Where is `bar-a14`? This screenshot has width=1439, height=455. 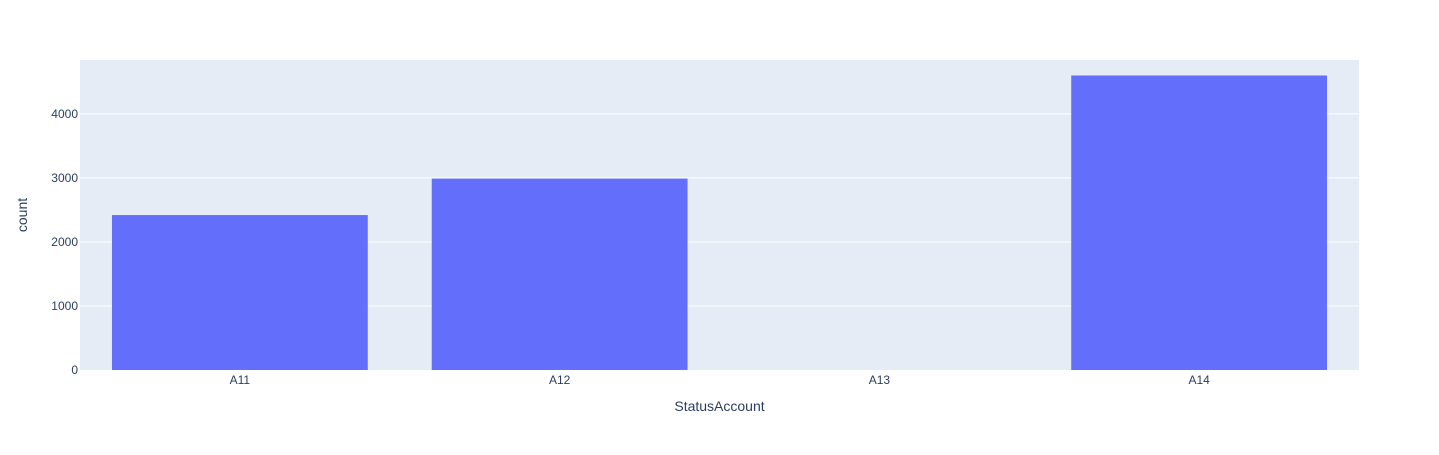 bar-a14 is located at coordinates (1199, 223).